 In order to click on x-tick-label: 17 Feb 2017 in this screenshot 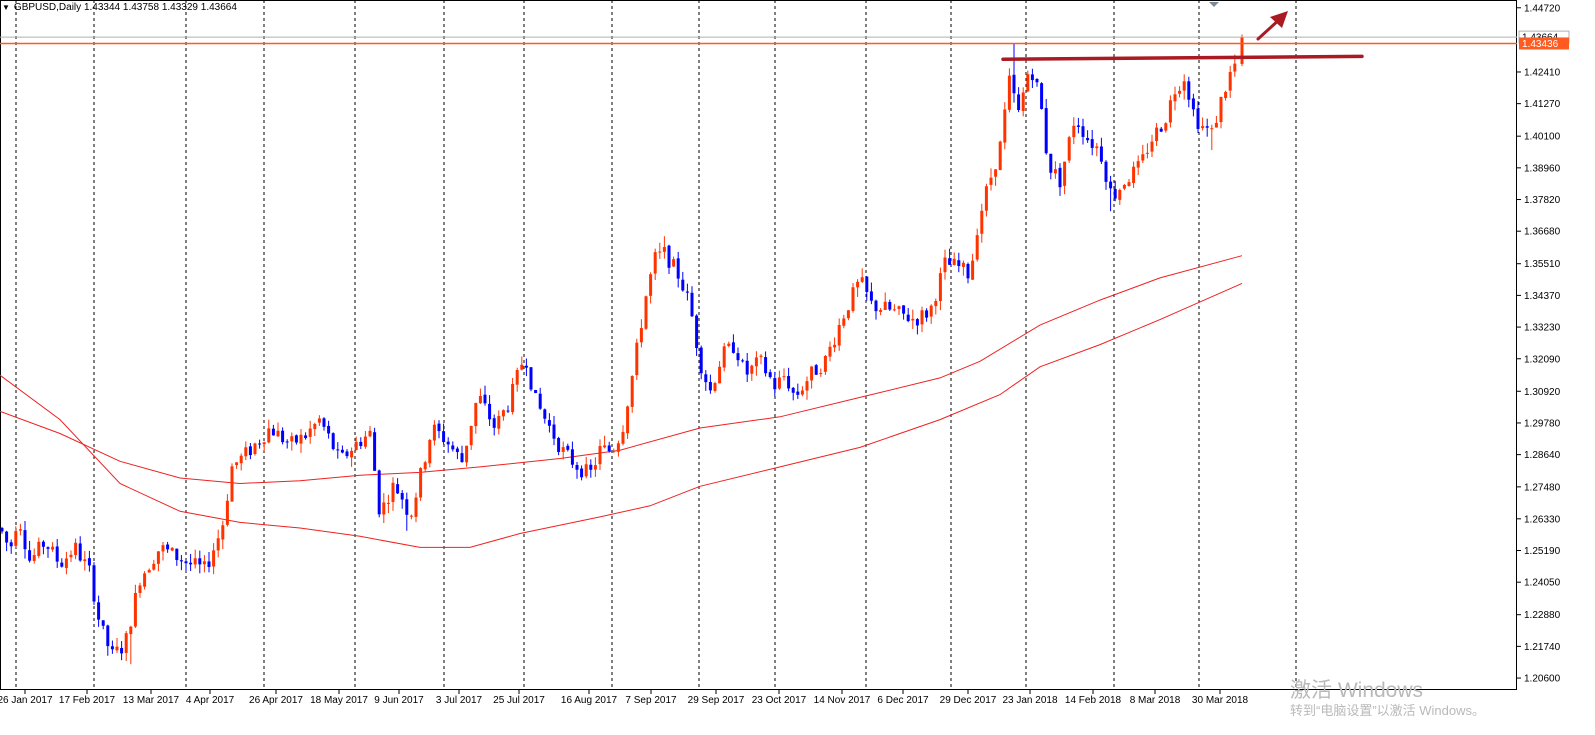, I will do `click(87, 700)`.